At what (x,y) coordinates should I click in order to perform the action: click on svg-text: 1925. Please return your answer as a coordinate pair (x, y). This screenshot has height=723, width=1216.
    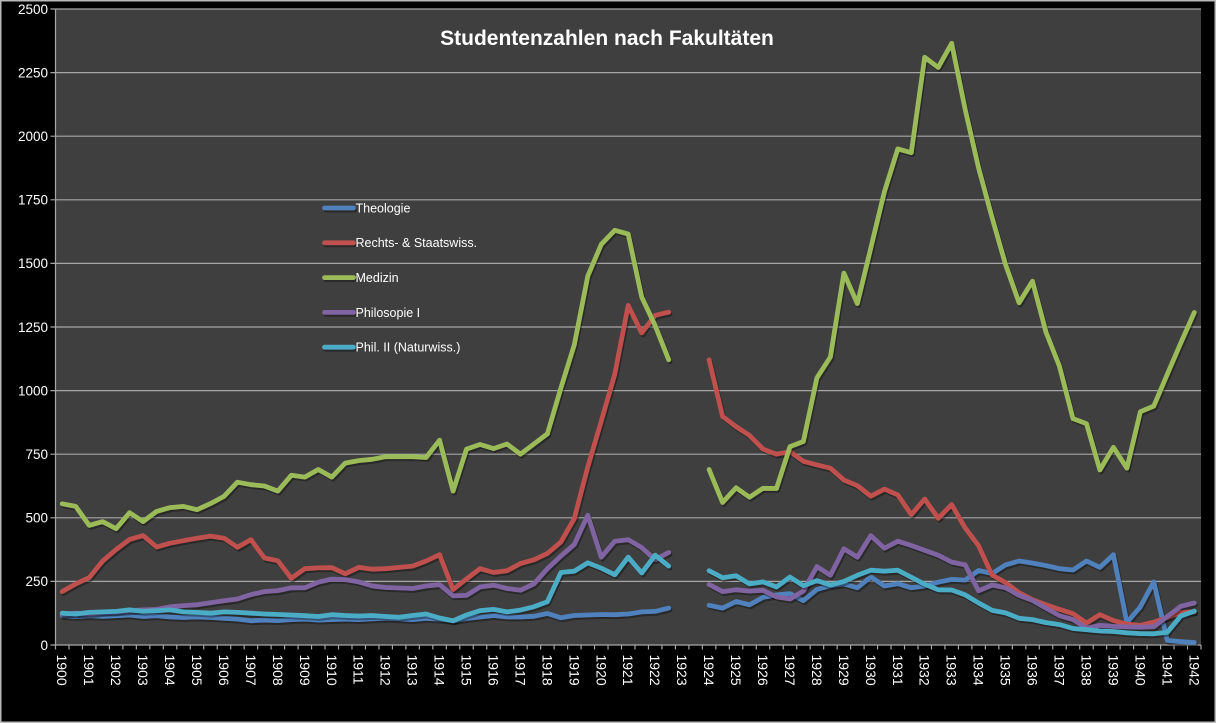
    Looking at the image, I should click on (736, 670).